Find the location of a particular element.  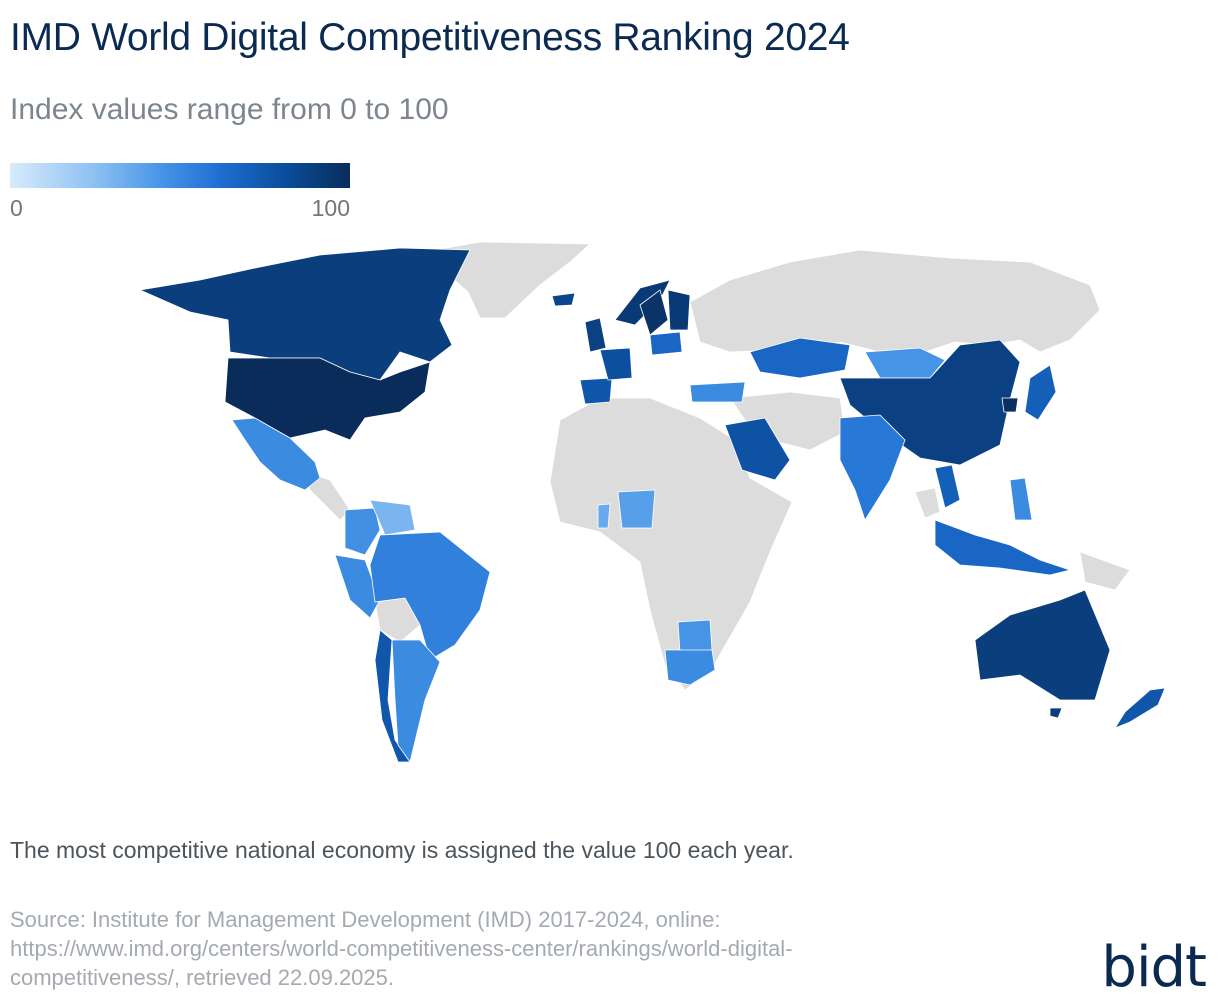

region-poland is located at coordinates (666, 343).